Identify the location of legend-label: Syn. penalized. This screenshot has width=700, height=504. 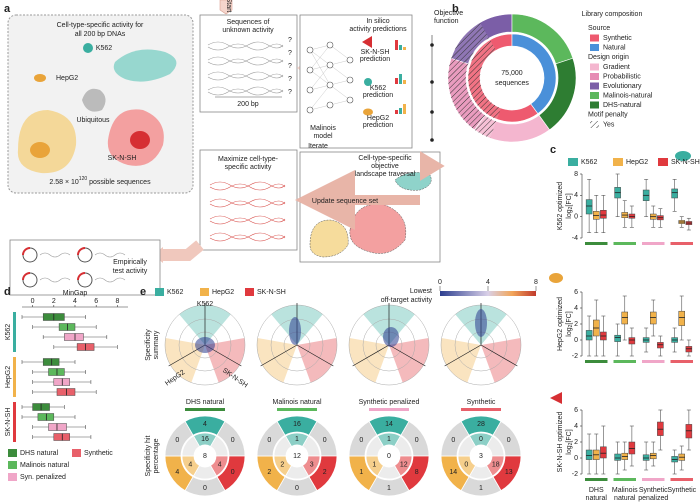
(43, 477).